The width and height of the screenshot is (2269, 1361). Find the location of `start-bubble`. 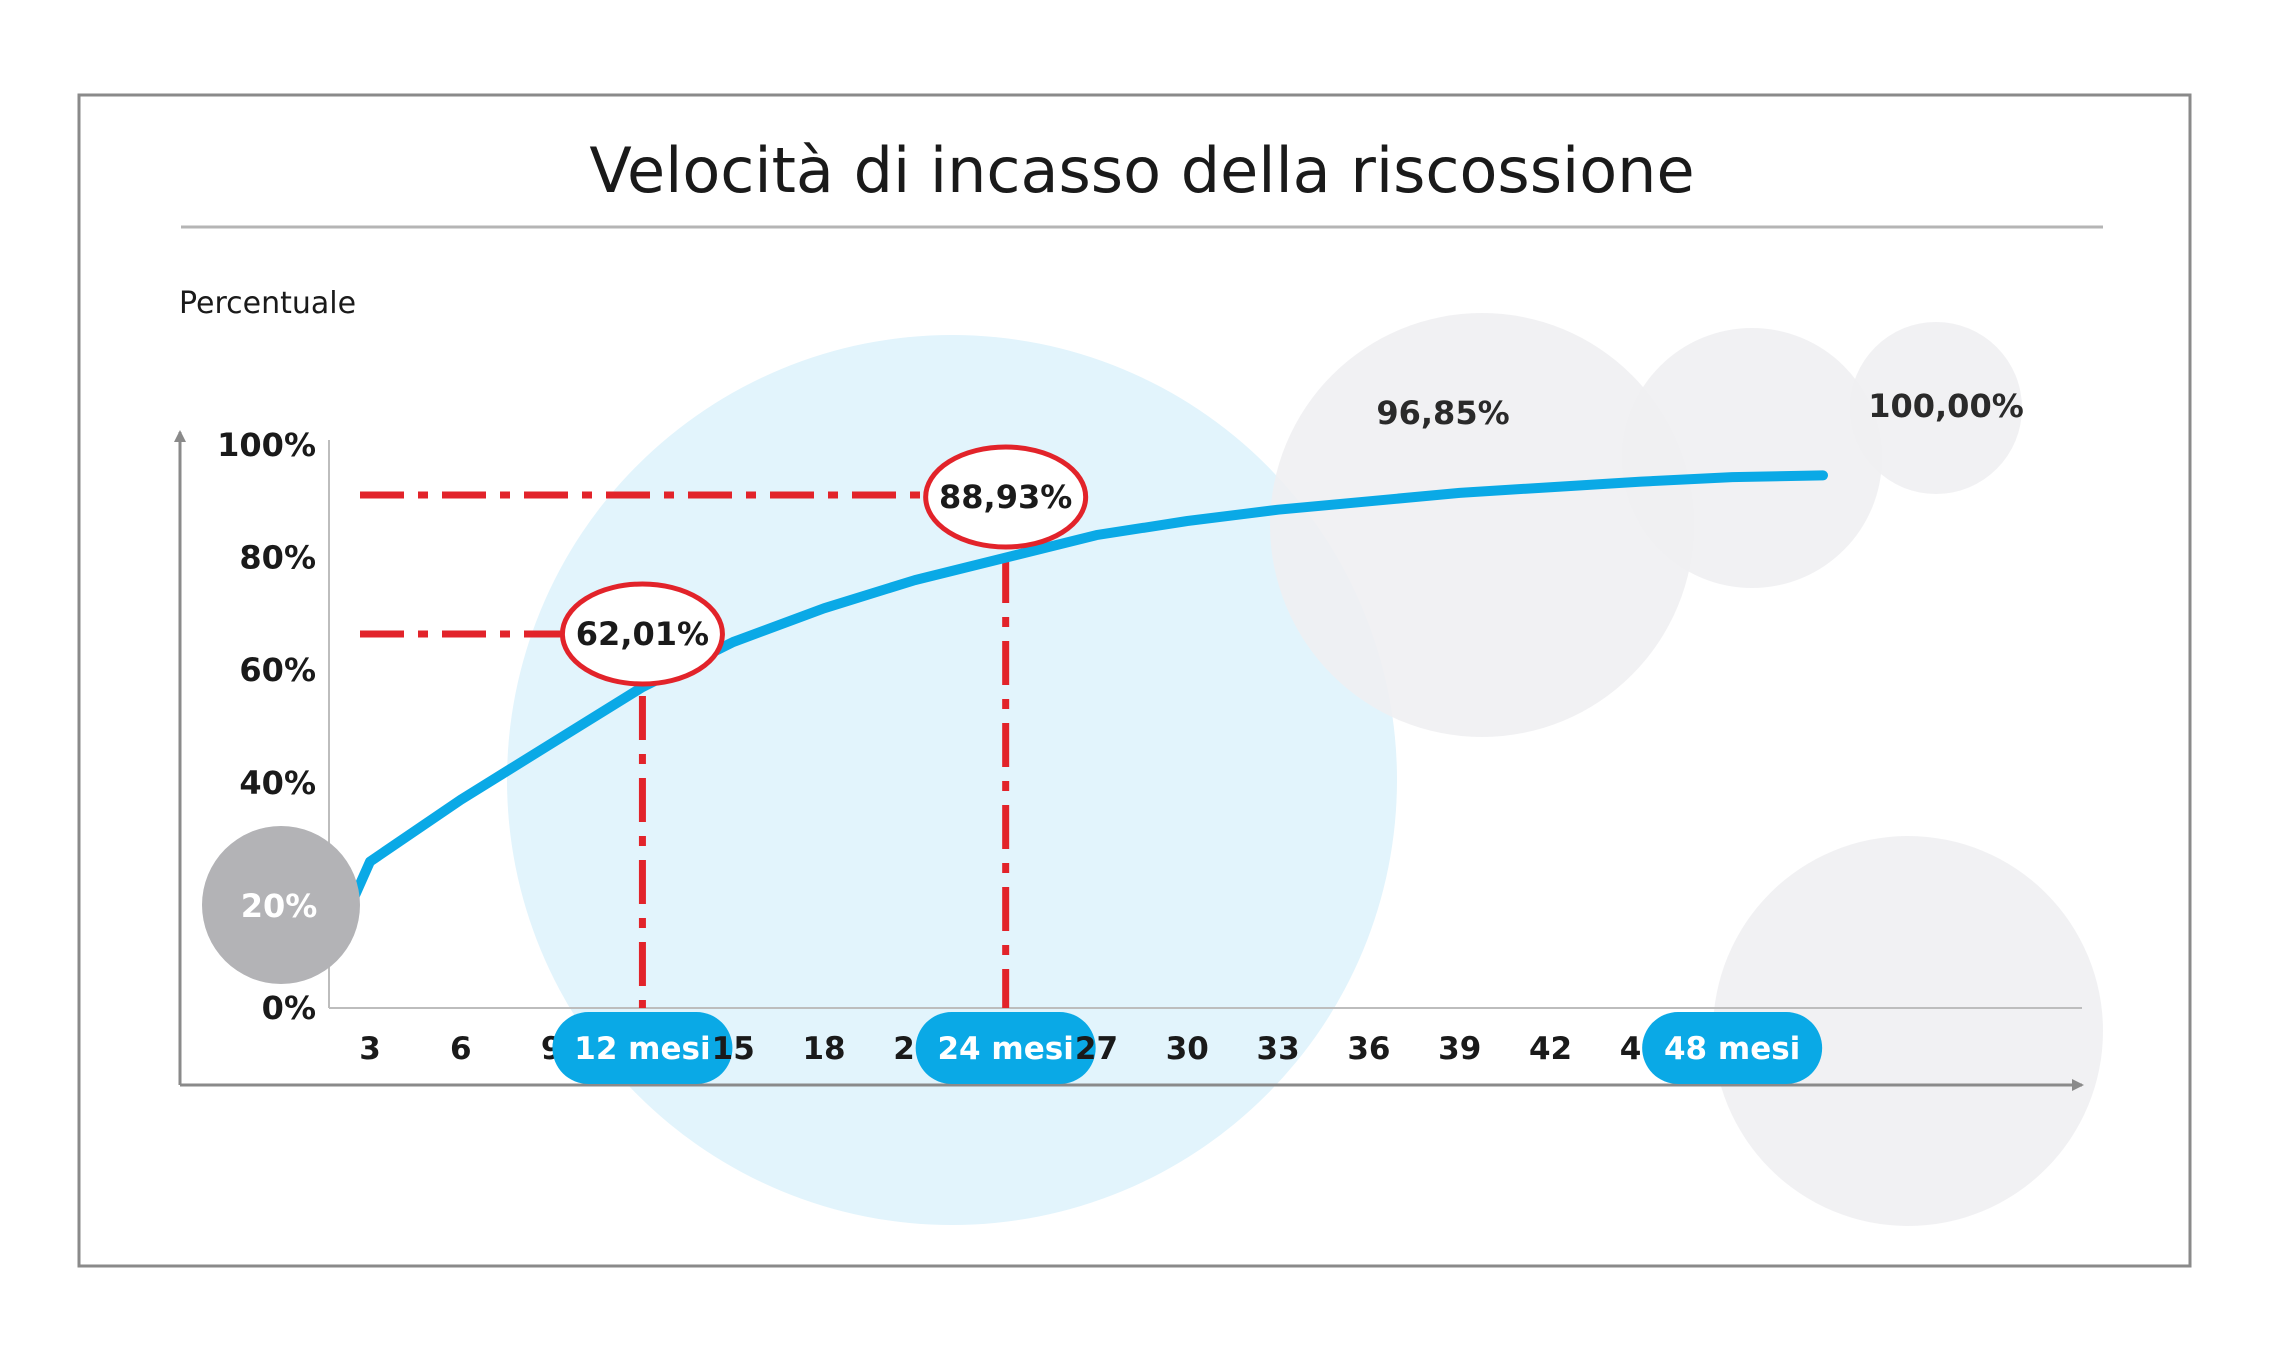

start-bubble is located at coordinates (281, 905).